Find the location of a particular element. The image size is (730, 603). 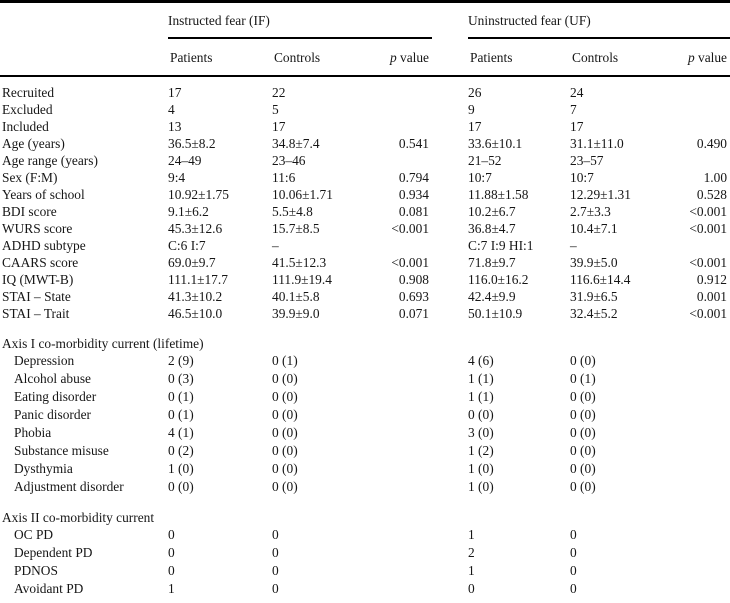

section-title: Axis II co-morbidity current is located at coordinates (78, 517).